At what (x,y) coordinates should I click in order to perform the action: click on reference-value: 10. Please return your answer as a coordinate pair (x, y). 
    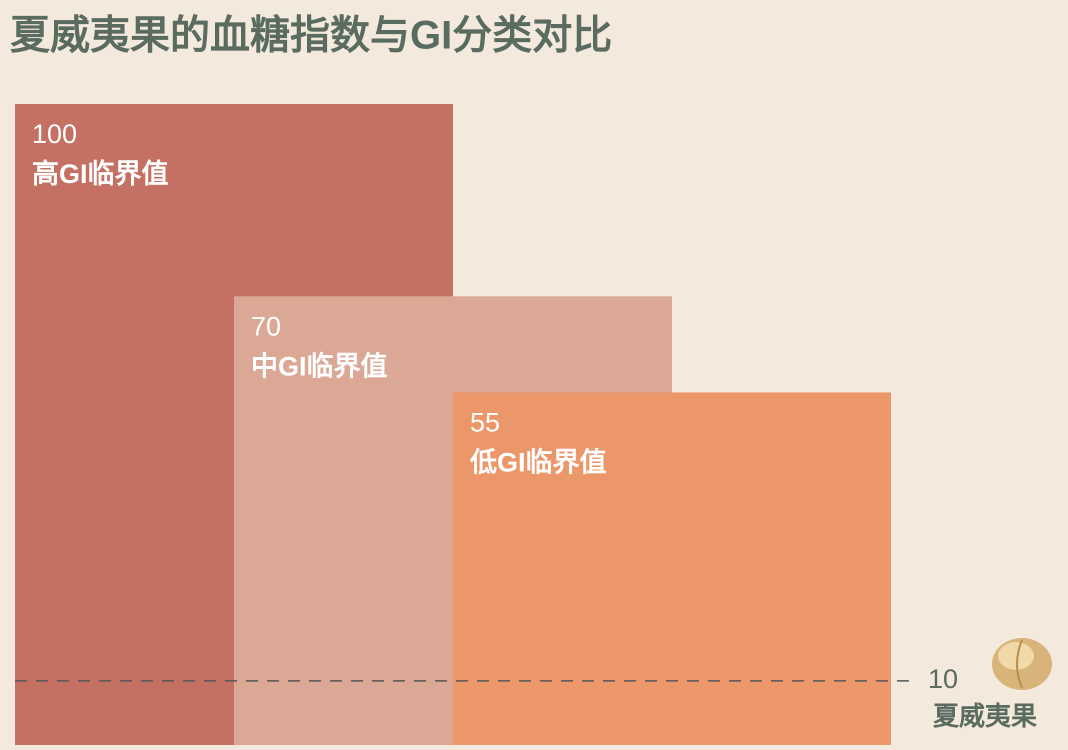
    Looking at the image, I should click on (943, 679).